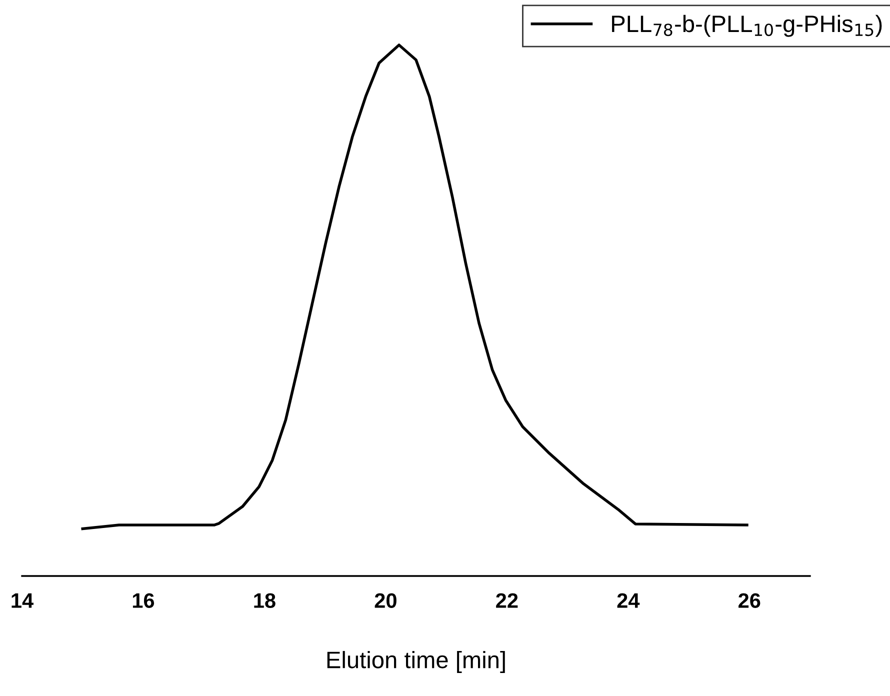 This screenshot has width=890, height=696. Describe the element at coordinates (143, 600) in the screenshot. I see `x-tick-label: 16` at that location.